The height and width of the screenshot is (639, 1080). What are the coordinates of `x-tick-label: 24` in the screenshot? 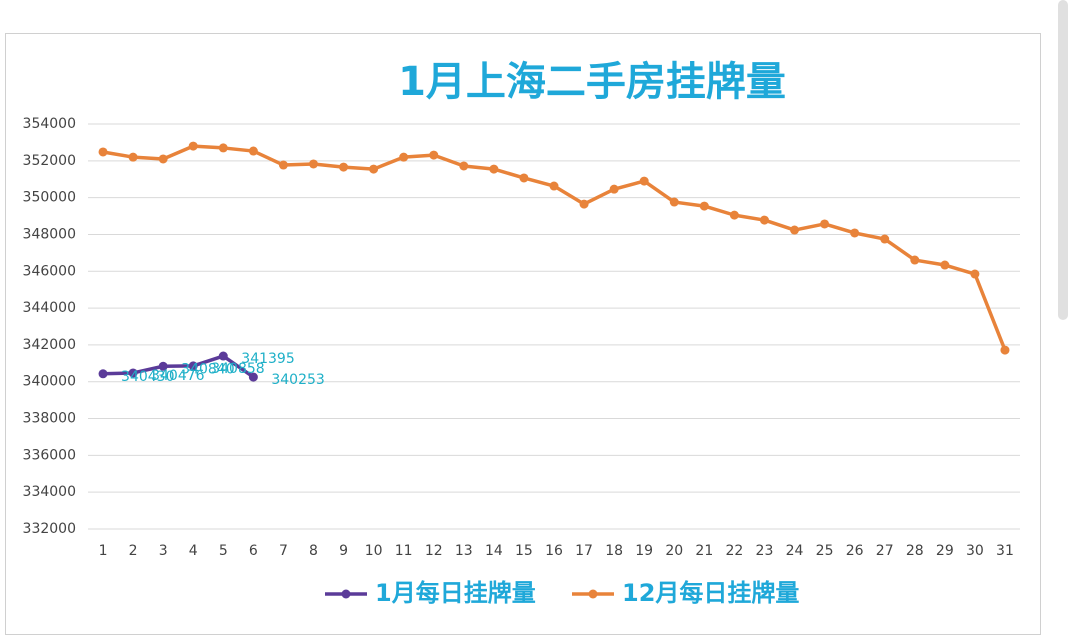 It's located at (795, 551).